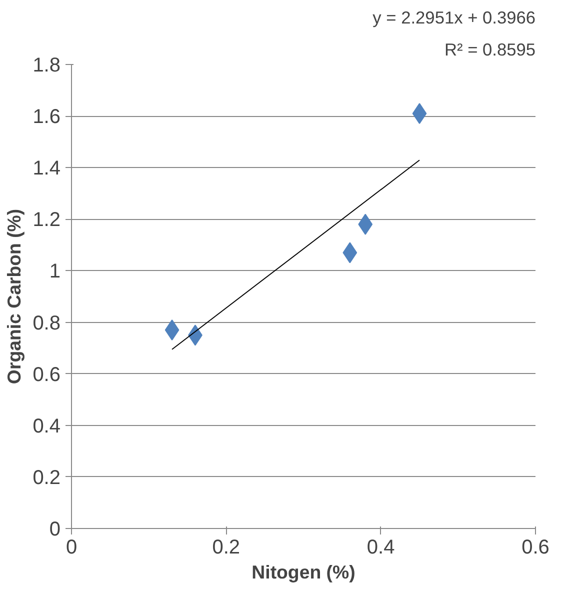 This screenshot has width=588, height=592. I want to click on y-tick-label: 1.2, so click(46, 220).